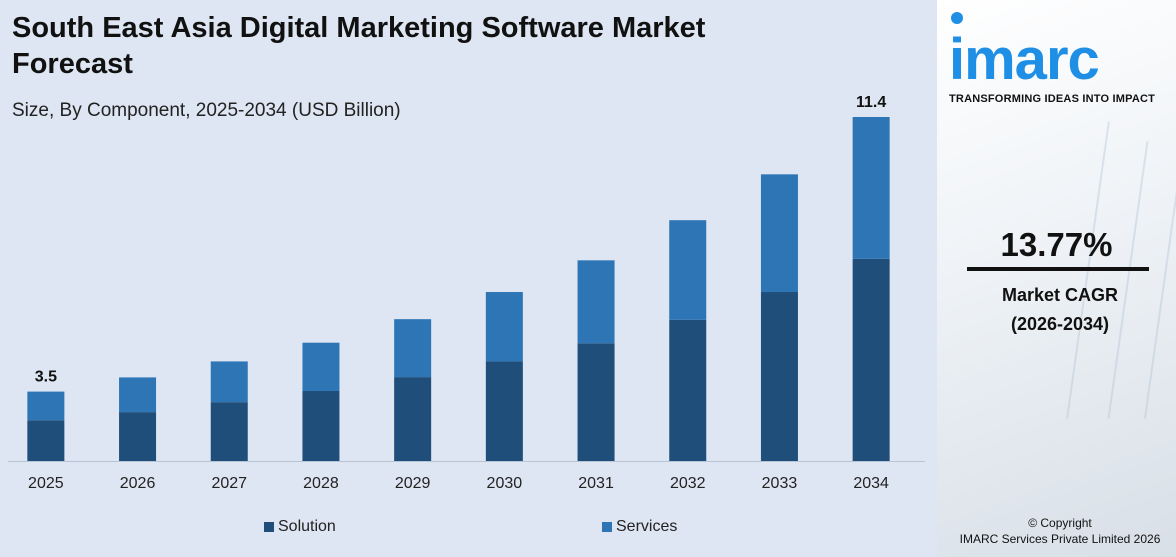  What do you see at coordinates (607, 527) in the screenshot?
I see `legend-swatch-services` at bounding box center [607, 527].